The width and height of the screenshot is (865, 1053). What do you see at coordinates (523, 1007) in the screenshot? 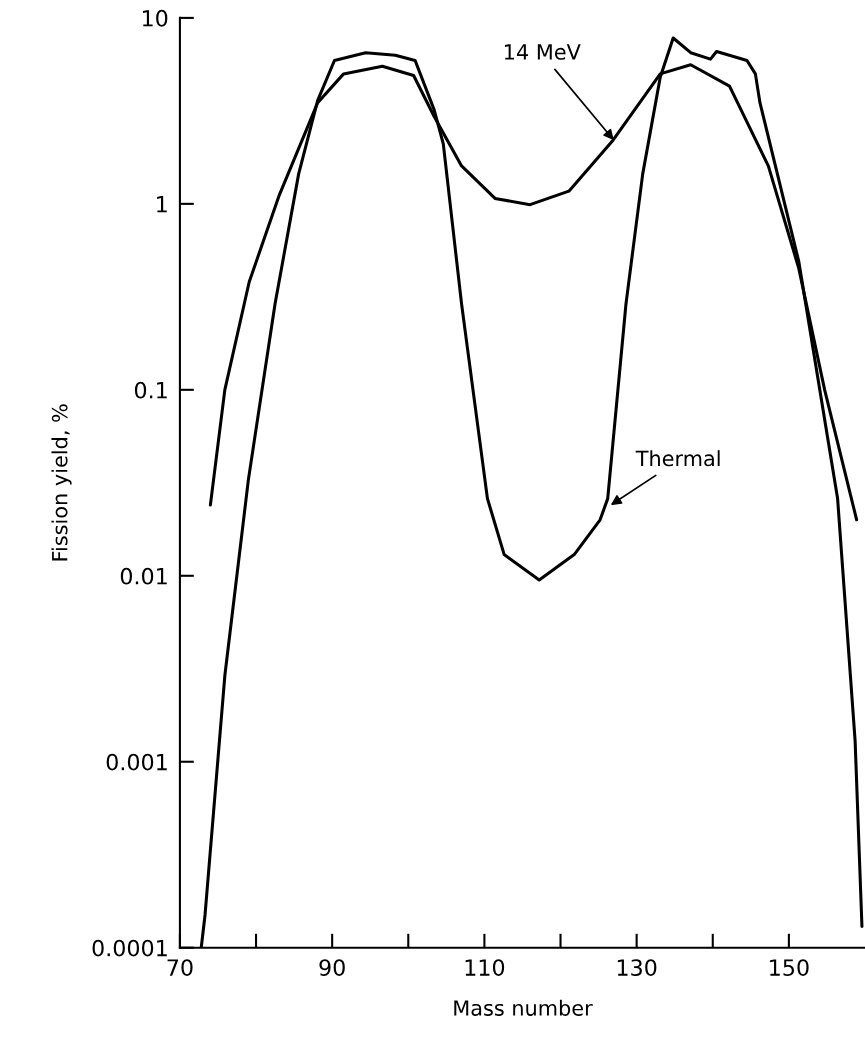
I see `x-axis-title: Mass number` at bounding box center [523, 1007].